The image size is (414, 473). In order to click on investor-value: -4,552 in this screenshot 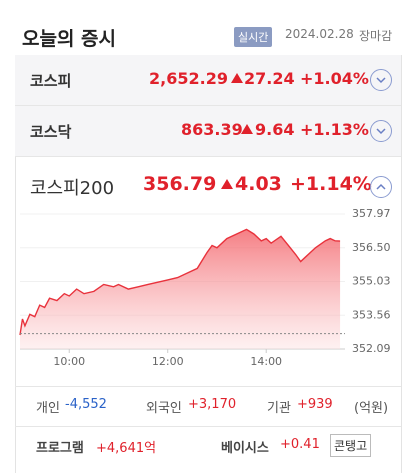, I will do `click(86, 404)`.